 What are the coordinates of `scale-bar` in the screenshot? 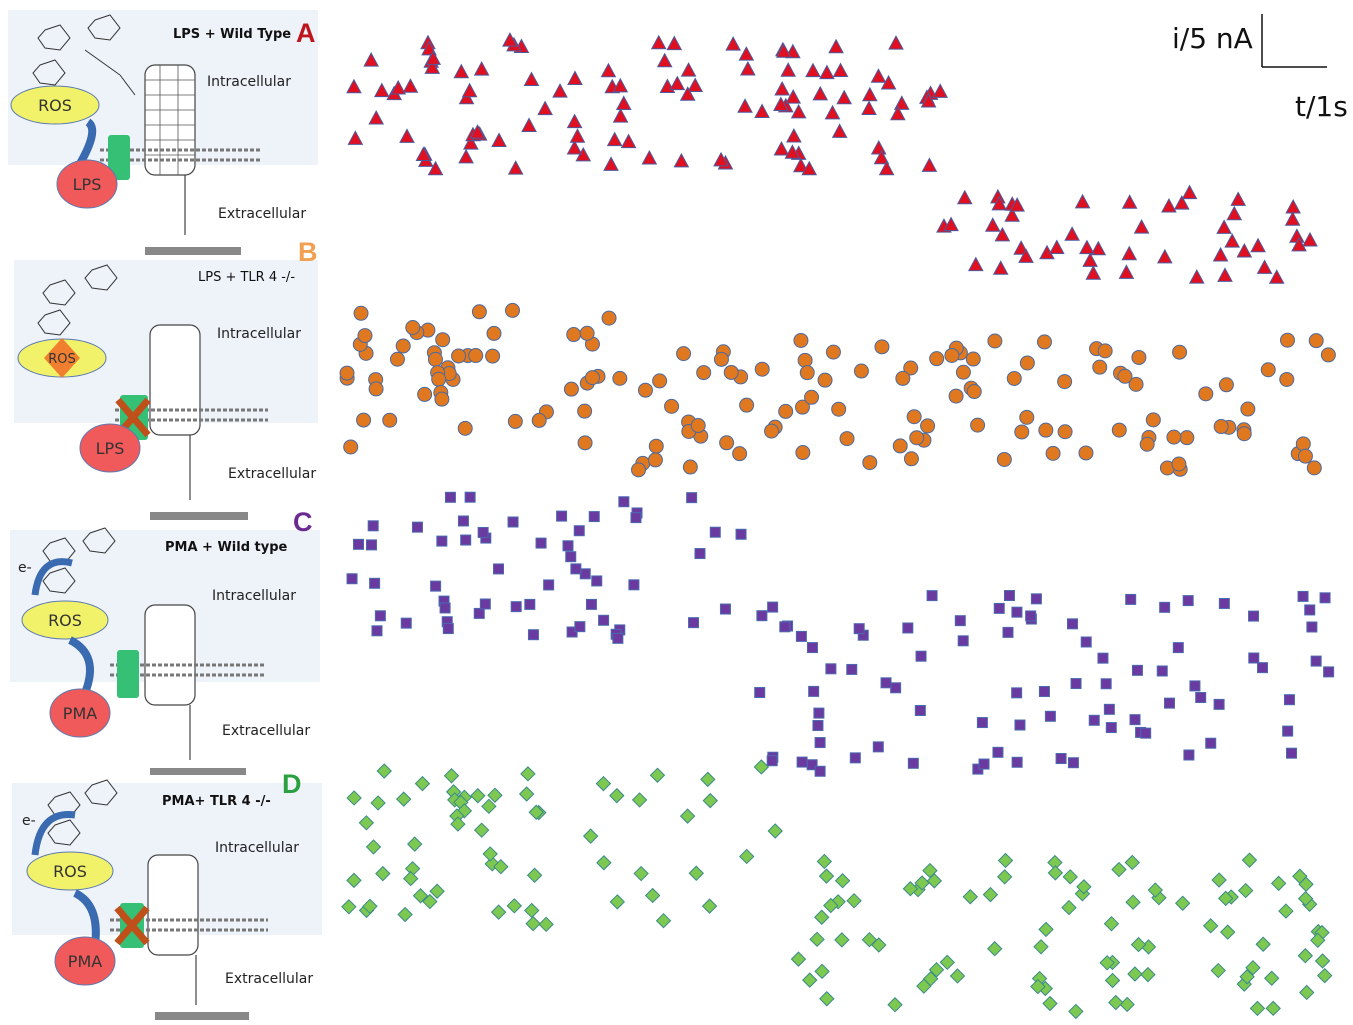 It's located at (1294, 41).